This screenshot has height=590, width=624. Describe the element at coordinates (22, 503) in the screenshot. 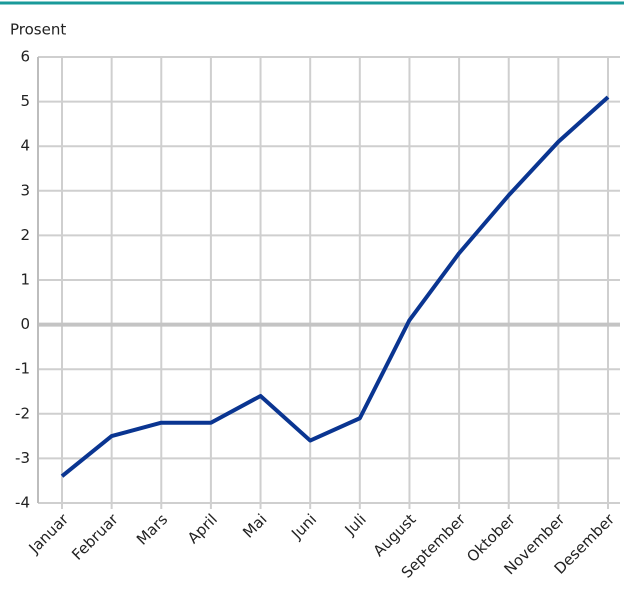

I see `y-tick-label: -4` at that location.